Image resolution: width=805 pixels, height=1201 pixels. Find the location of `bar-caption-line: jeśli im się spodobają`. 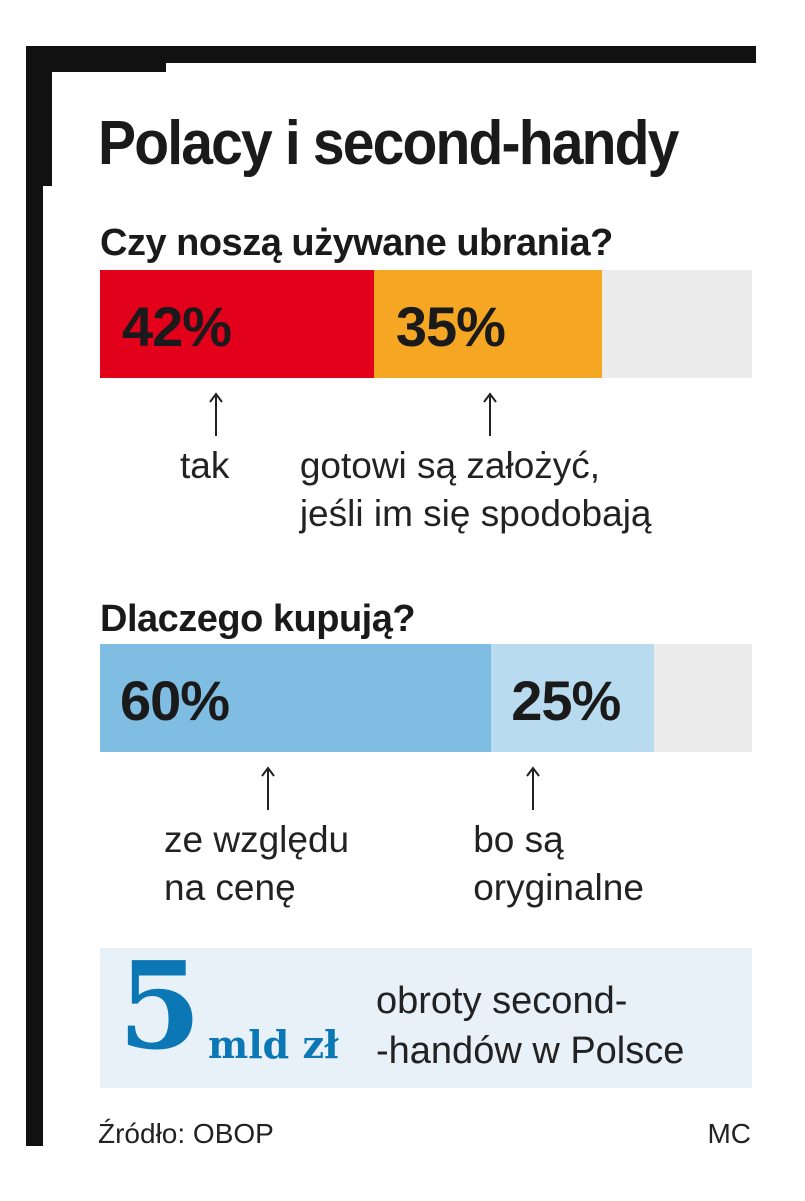

bar-caption-line: jeśli im się spodobają is located at coordinates (475, 513).